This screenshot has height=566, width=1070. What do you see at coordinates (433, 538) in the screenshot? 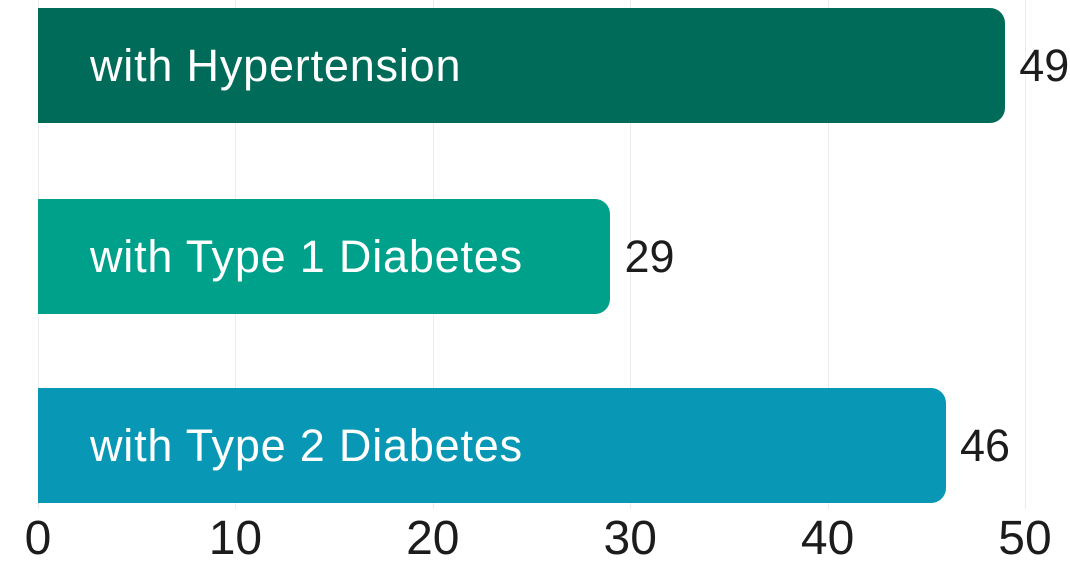
I see `x-tick-20: 20` at bounding box center [433, 538].